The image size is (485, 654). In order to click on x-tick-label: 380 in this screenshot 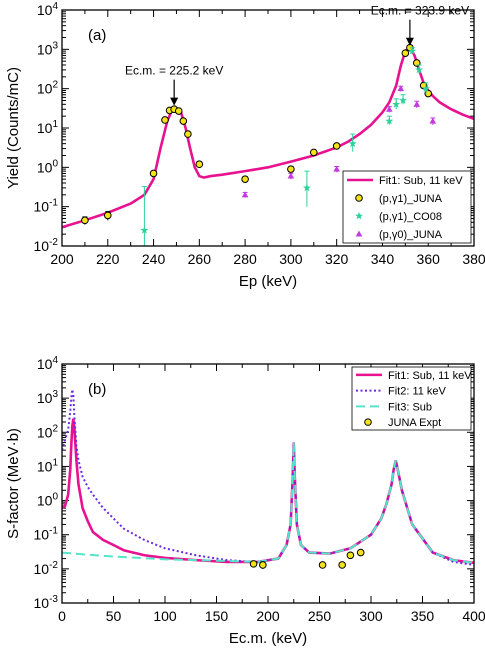, I will do `click(473, 259)`.